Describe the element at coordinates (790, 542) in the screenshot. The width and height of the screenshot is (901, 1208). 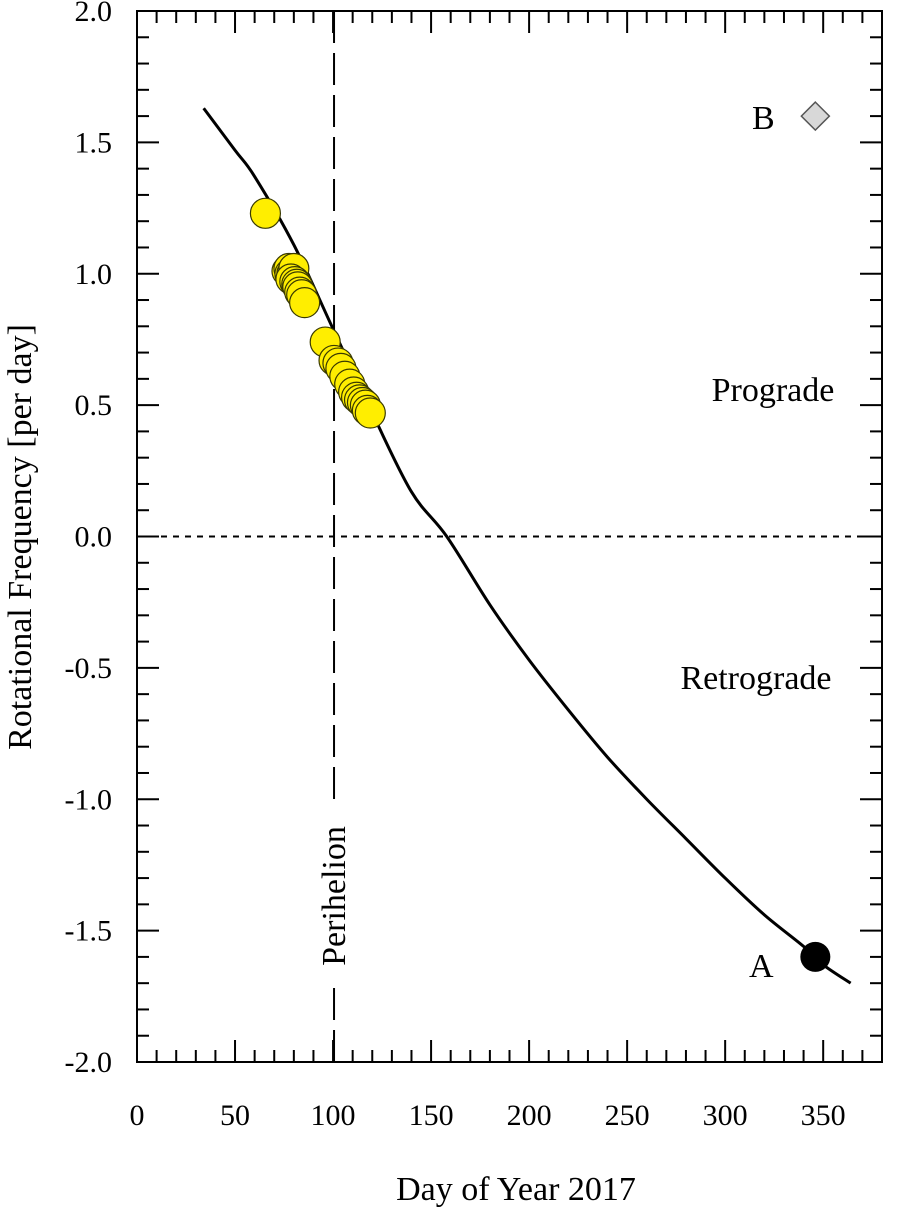
I see `labeled-points: AB` at that location.